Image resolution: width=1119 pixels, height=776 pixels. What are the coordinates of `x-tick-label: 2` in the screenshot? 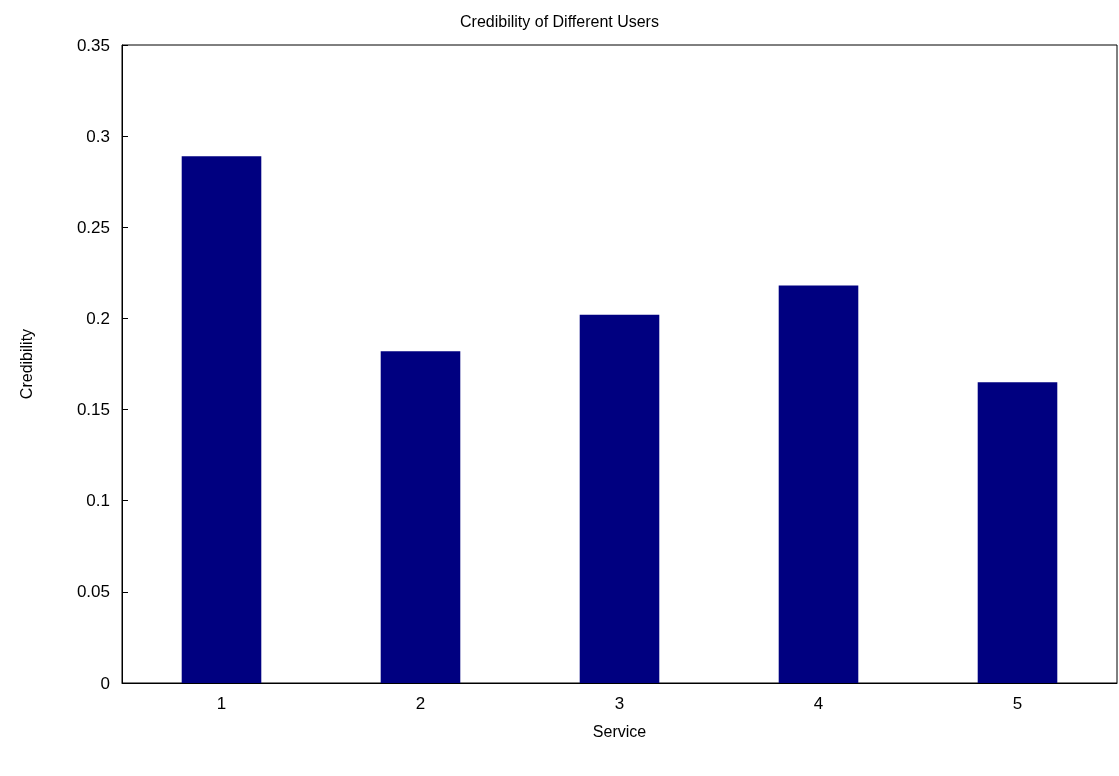 It's located at (420, 703).